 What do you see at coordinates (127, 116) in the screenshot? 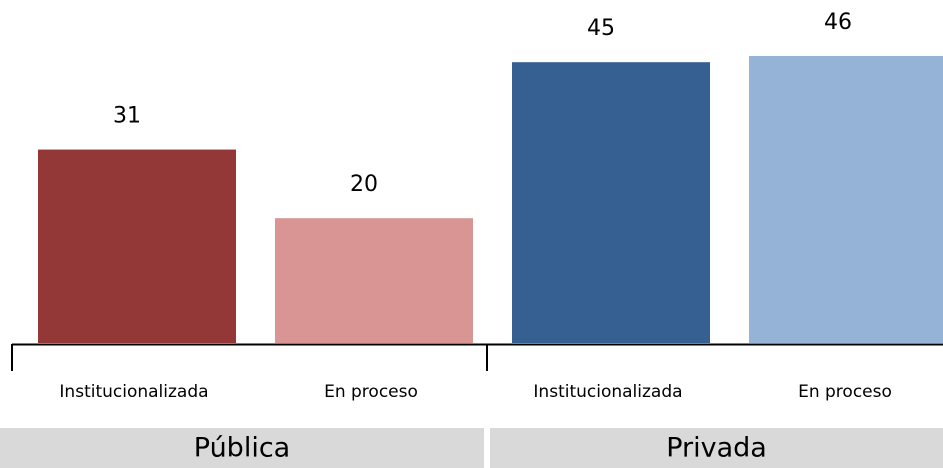
I see `value-label: 31` at bounding box center [127, 116].